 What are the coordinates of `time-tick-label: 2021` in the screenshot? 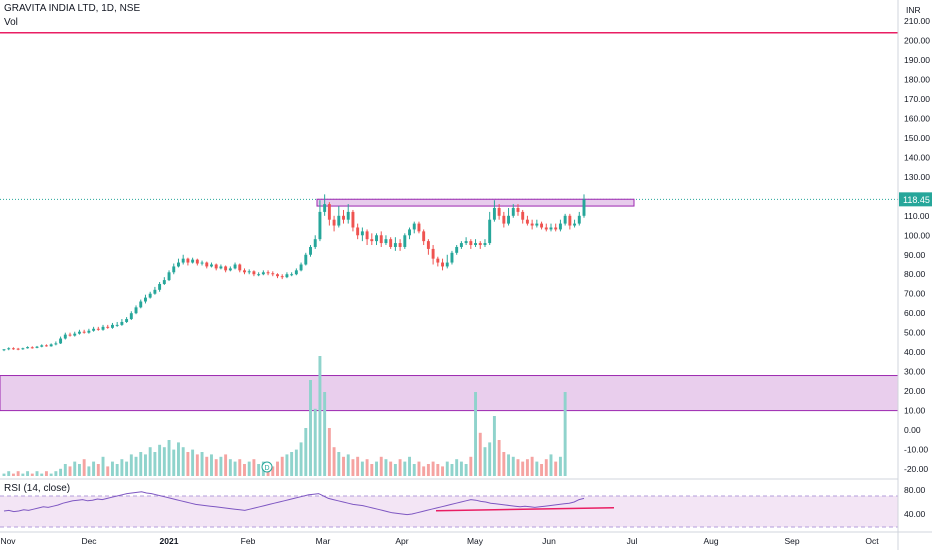 It's located at (169, 541).